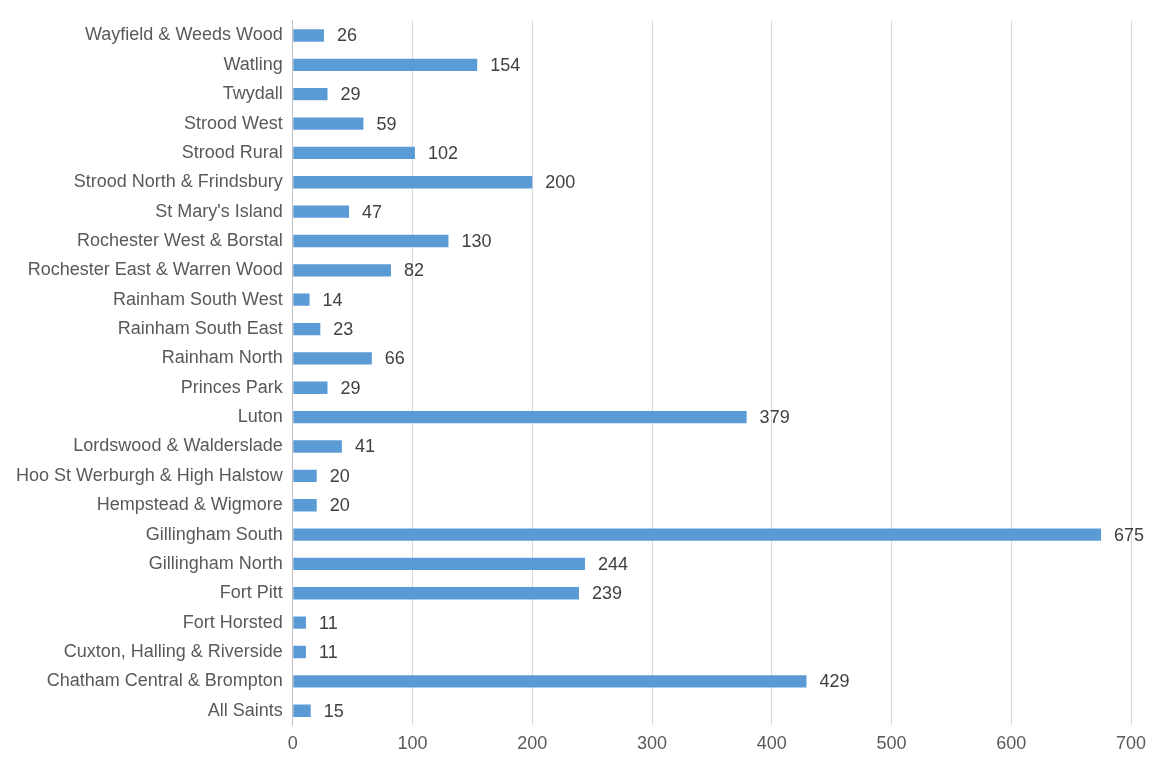 The height and width of the screenshot is (771, 1161). I want to click on x-tick-label: 100, so click(412, 743).